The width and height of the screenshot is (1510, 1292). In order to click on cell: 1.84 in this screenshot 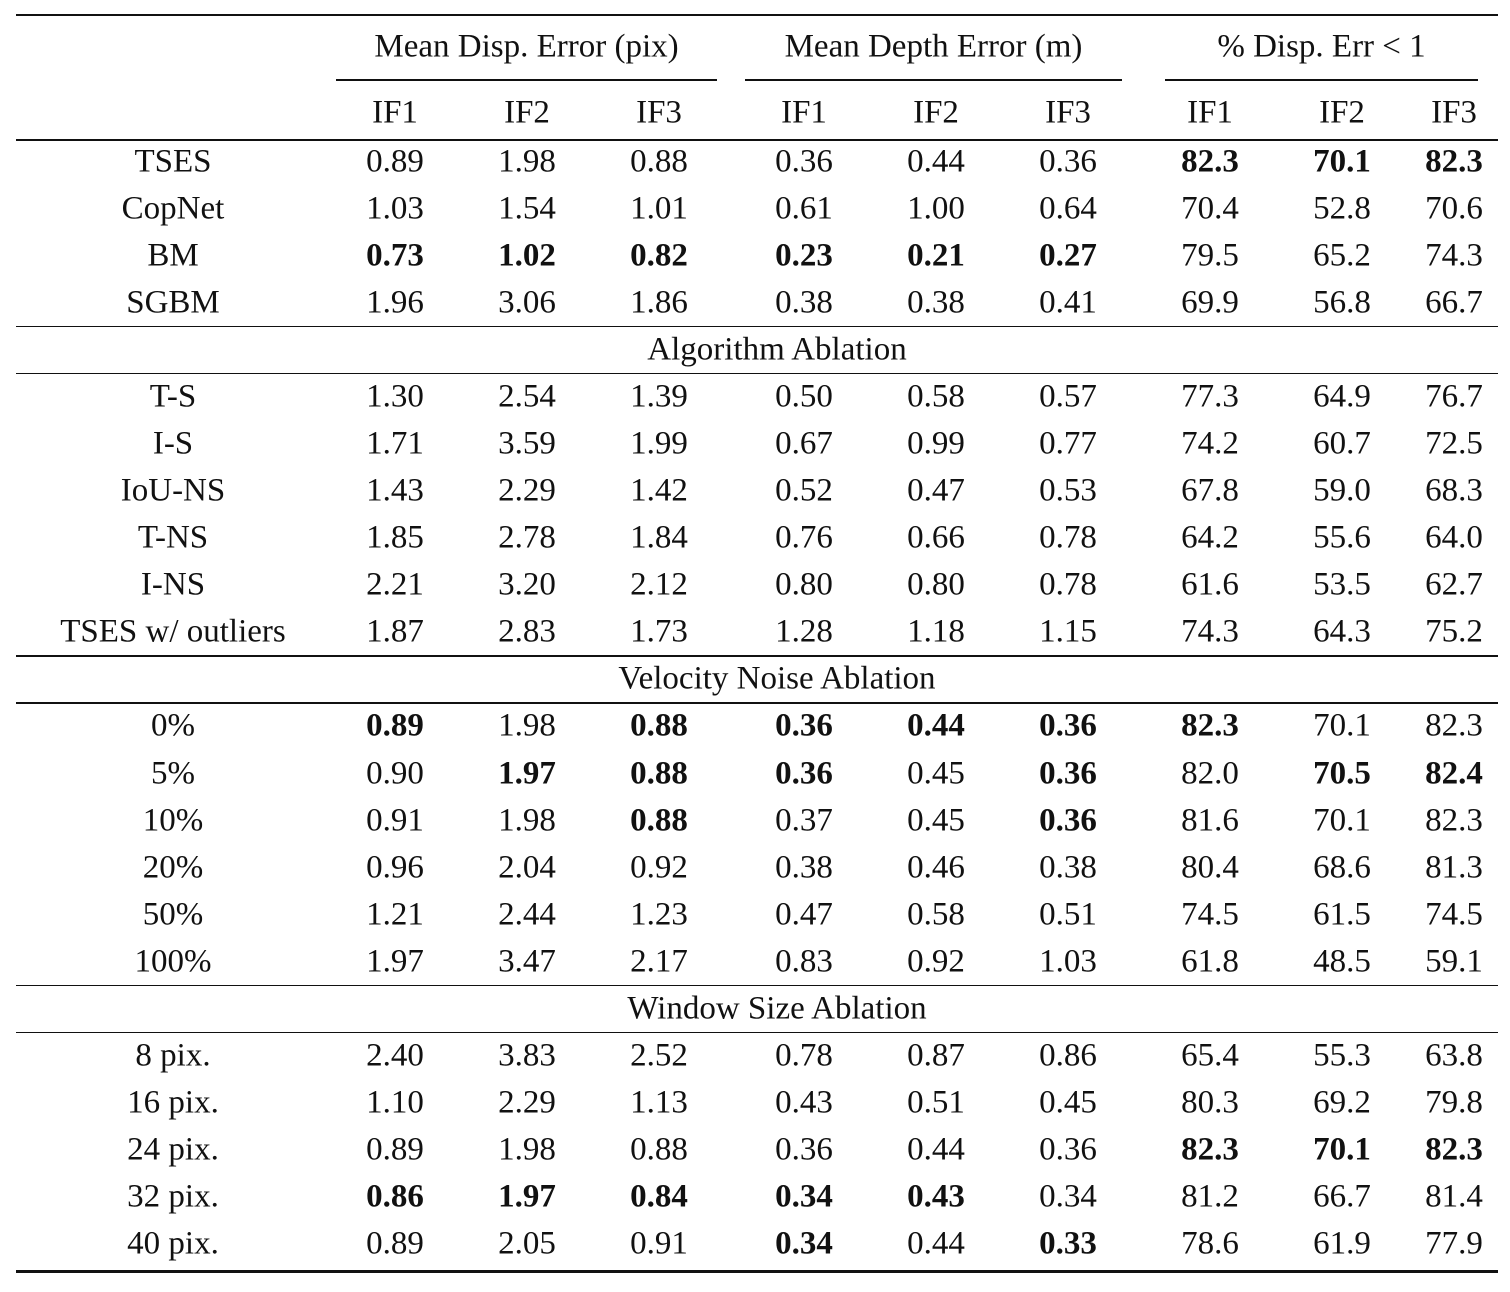, I will do `click(659, 537)`.